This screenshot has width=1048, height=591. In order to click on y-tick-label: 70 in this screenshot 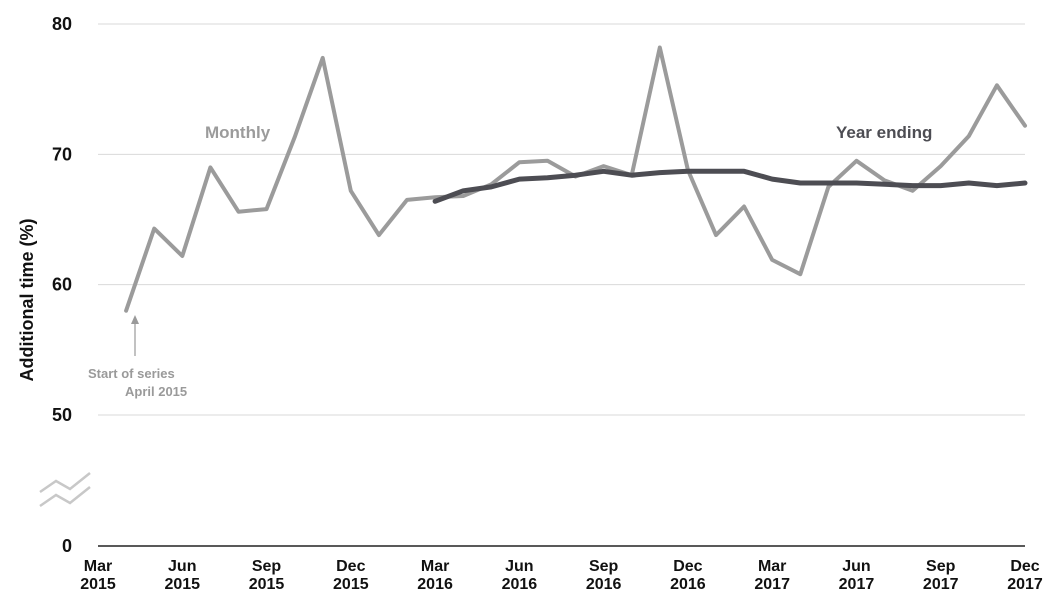, I will do `click(62, 154)`.